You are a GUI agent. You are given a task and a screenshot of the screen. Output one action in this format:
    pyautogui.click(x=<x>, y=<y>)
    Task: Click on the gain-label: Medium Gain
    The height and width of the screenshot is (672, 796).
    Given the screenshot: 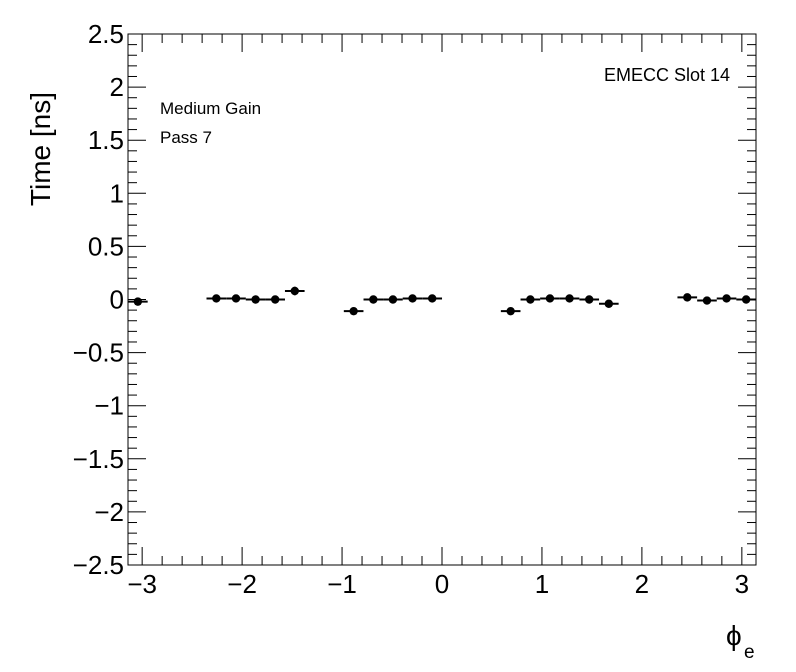 What is the action you would take?
    pyautogui.click(x=210, y=108)
    